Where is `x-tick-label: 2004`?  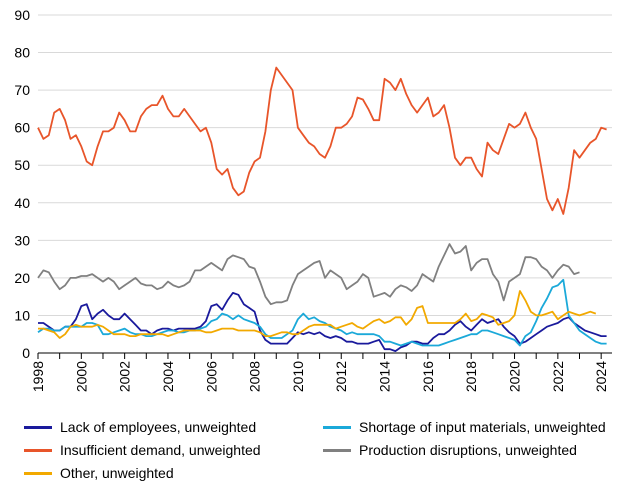 x-tick-label: 2004 is located at coordinates (168, 376).